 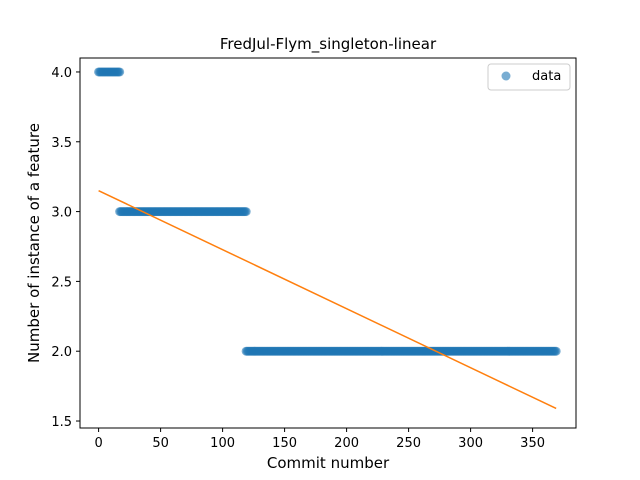 What do you see at coordinates (61, 282) in the screenshot?
I see `y-tick-label-2: 2.5` at bounding box center [61, 282].